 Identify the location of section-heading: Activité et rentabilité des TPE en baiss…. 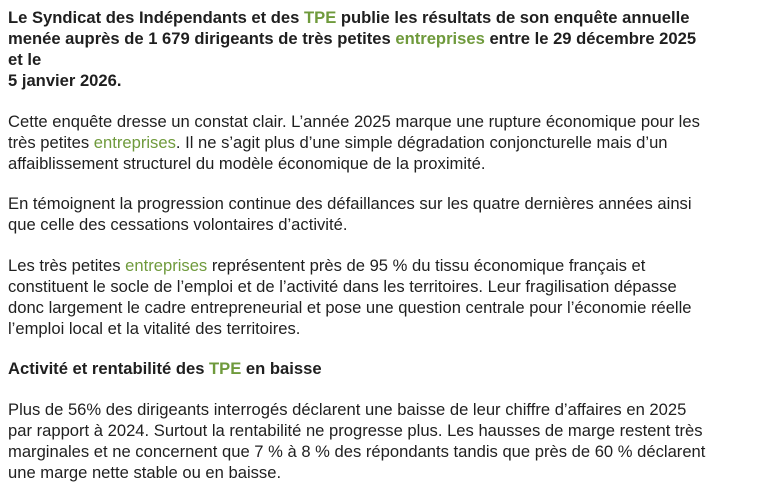
(165, 368).